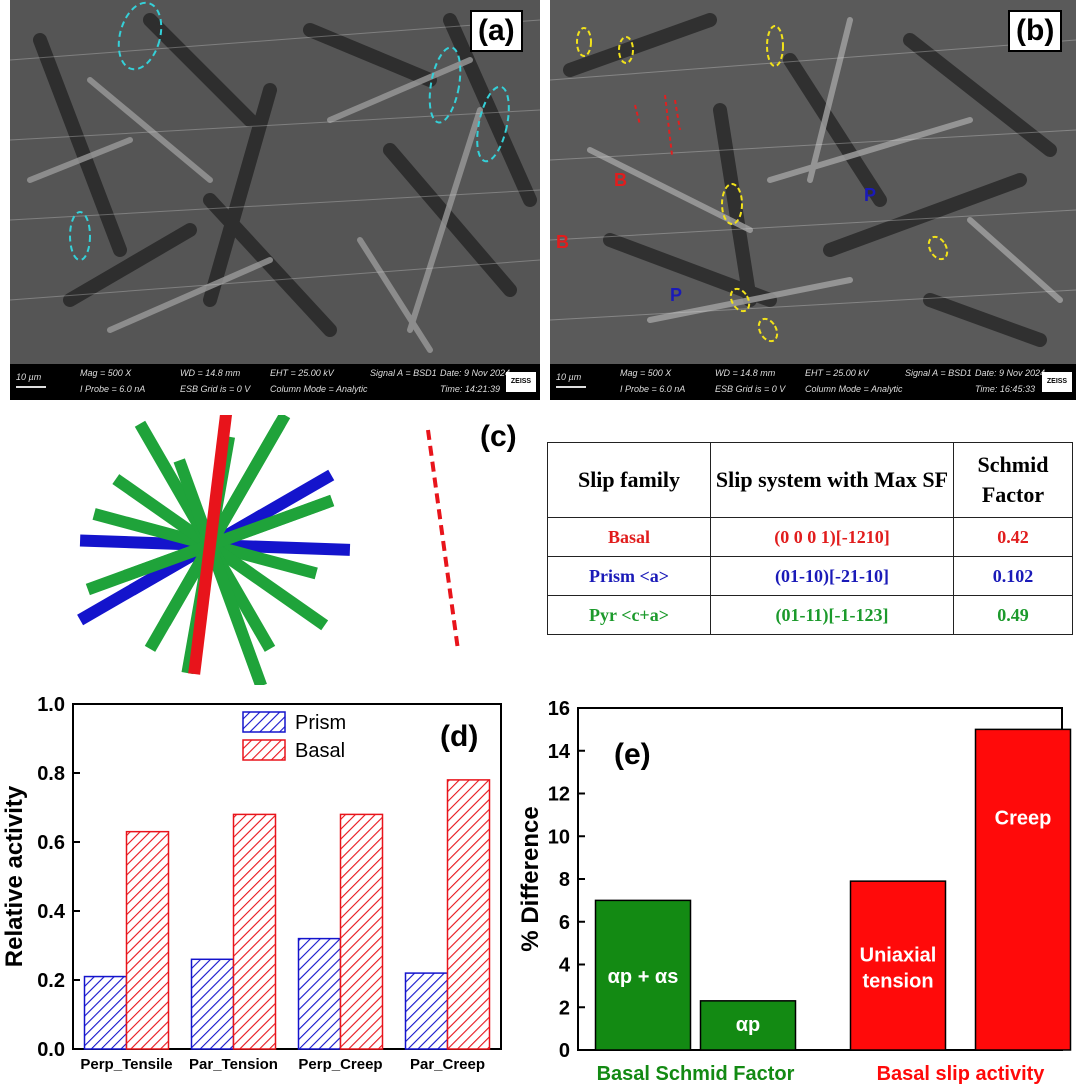  What do you see at coordinates (832, 615) in the screenshot?
I see `slip-system: (01-11)[-1-123]` at bounding box center [832, 615].